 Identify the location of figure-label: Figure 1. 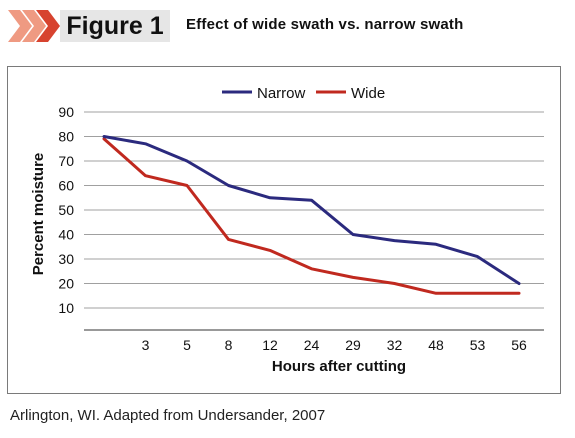
(115, 25).